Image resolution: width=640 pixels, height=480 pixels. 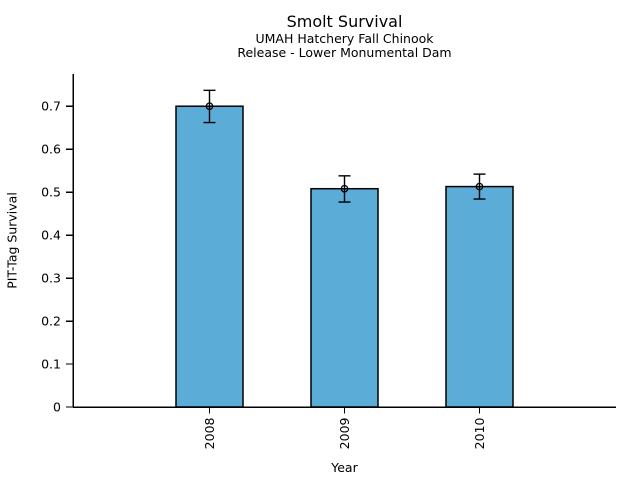 What do you see at coordinates (57, 244) in the screenshot?
I see `y-axis: 0 0.1 0.2 0.3 0.4 0.5 0.6 0.7` at bounding box center [57, 244].